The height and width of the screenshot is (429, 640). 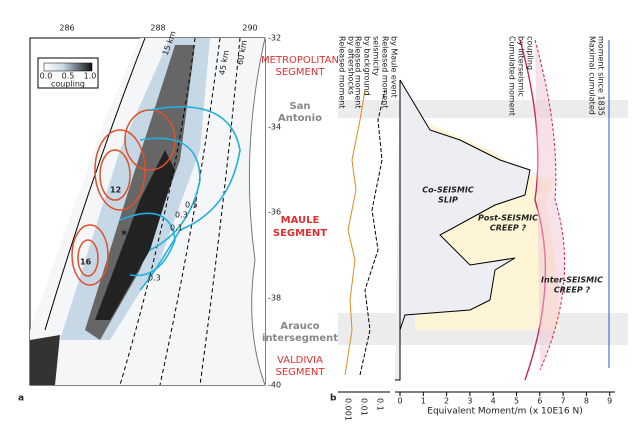 I want to click on panel-letter: b, so click(x=333, y=399).